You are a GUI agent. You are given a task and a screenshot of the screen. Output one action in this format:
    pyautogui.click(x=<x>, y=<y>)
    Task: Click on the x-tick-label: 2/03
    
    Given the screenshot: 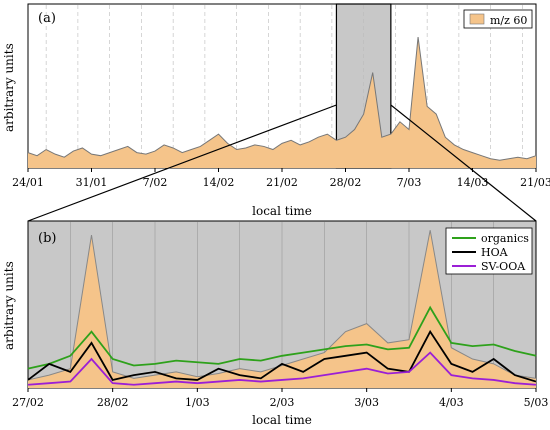 What is the action you would take?
    pyautogui.click(x=282, y=402)
    